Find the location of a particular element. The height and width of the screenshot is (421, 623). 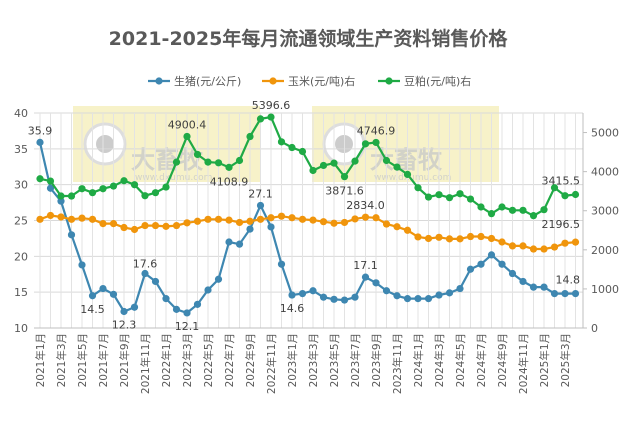

chart-title: 2021-2025年每月流通领域生产资料销售价格 is located at coordinates (309, 38).